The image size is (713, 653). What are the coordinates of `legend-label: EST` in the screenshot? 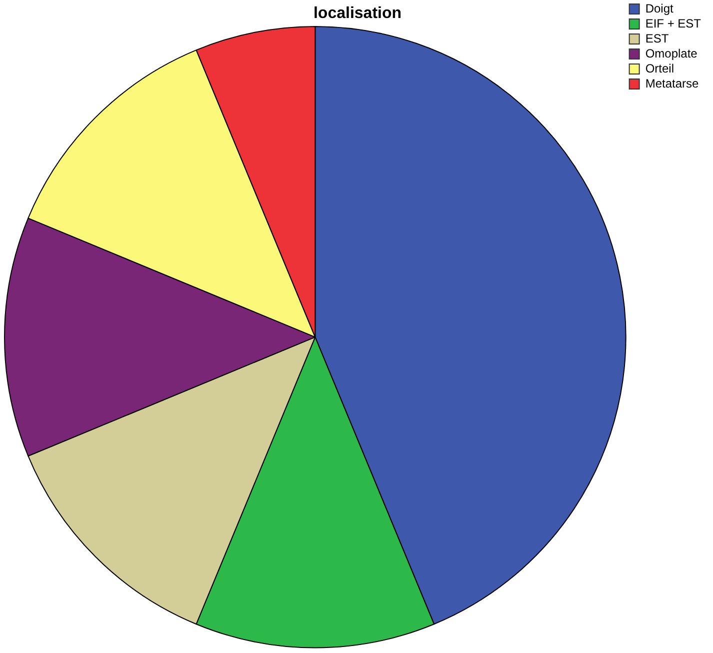 It's located at (657, 38).